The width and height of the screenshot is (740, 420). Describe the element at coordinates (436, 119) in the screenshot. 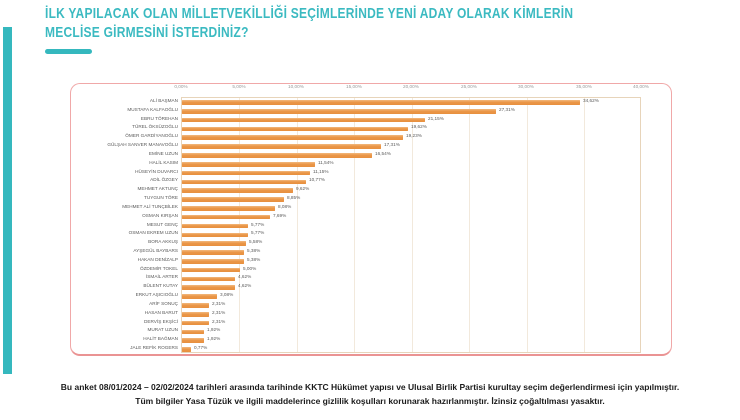

I see `value-label: 21,15%` at that location.